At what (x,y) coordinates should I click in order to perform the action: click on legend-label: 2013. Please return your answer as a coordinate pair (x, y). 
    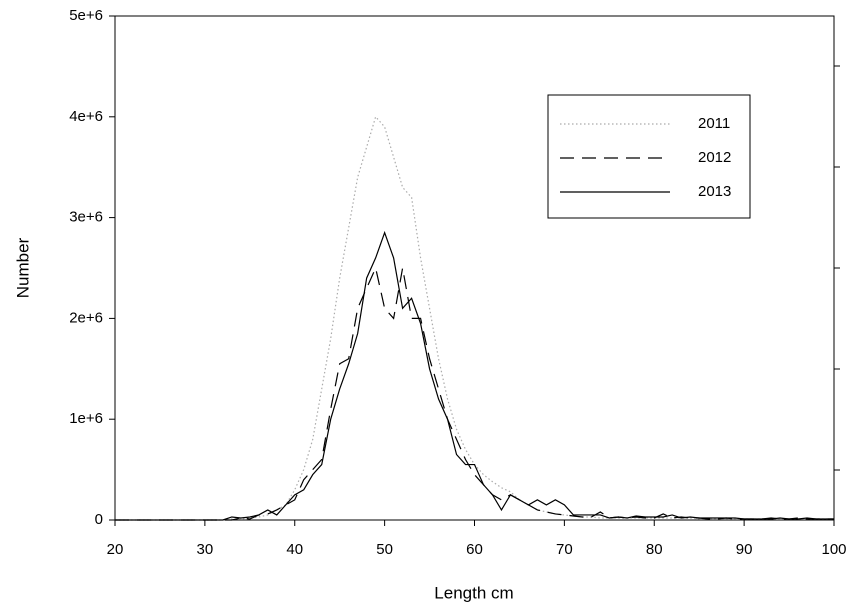
    Looking at the image, I should click on (714, 191).